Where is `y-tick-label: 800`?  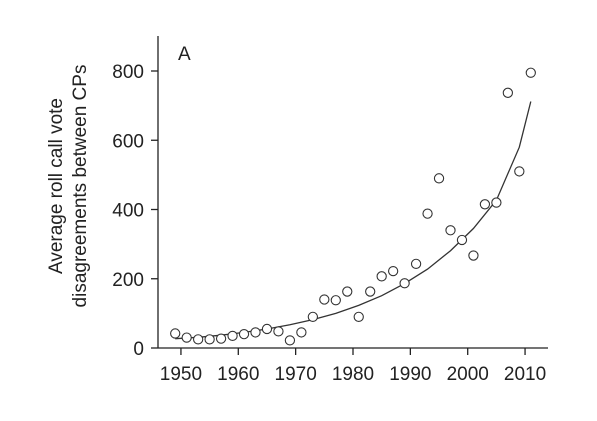 y-tick-label: 800 is located at coordinates (128, 72).